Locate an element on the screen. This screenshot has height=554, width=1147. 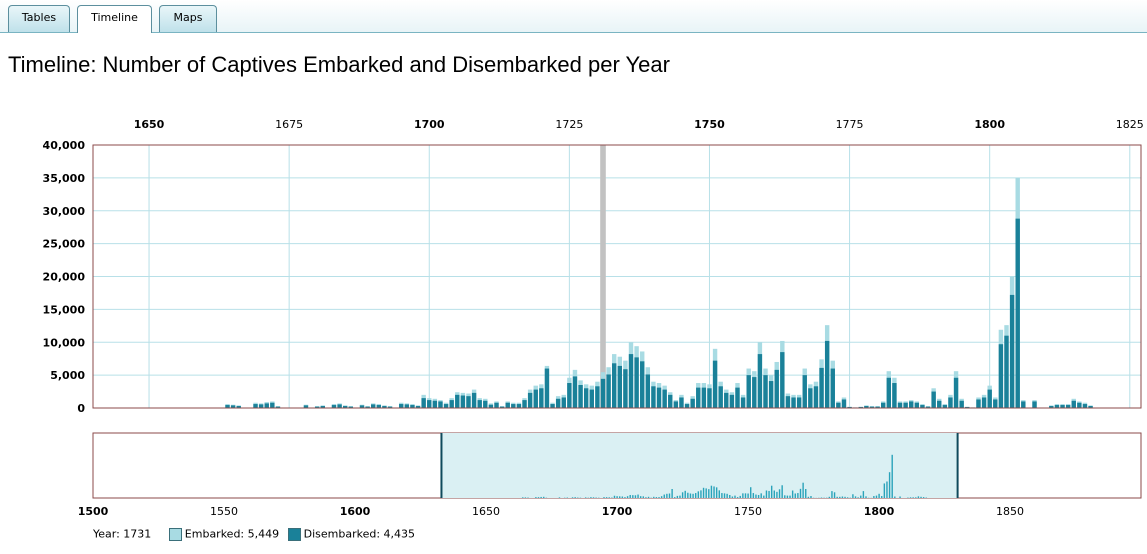
x-axis-labels: 1650 1675 1700 1725 1750 1775 1800 1825 is located at coordinates (639, 124).